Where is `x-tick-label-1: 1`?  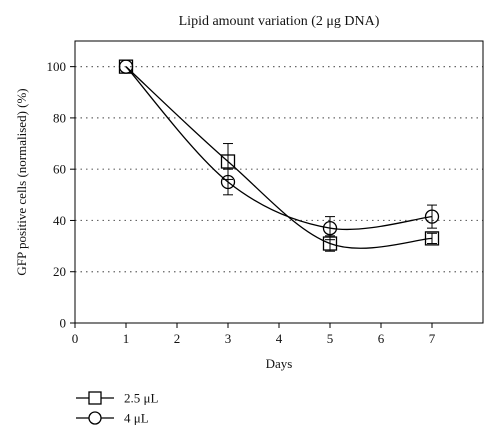
x-tick-label-1: 1 is located at coordinates (126, 338).